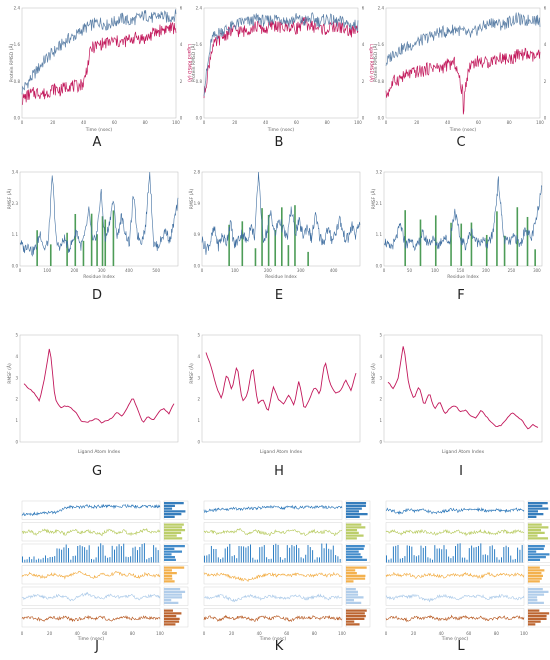  Describe the element at coordinates (455, 618) in the screenshot. I see `property-line-rmsd` at that location.